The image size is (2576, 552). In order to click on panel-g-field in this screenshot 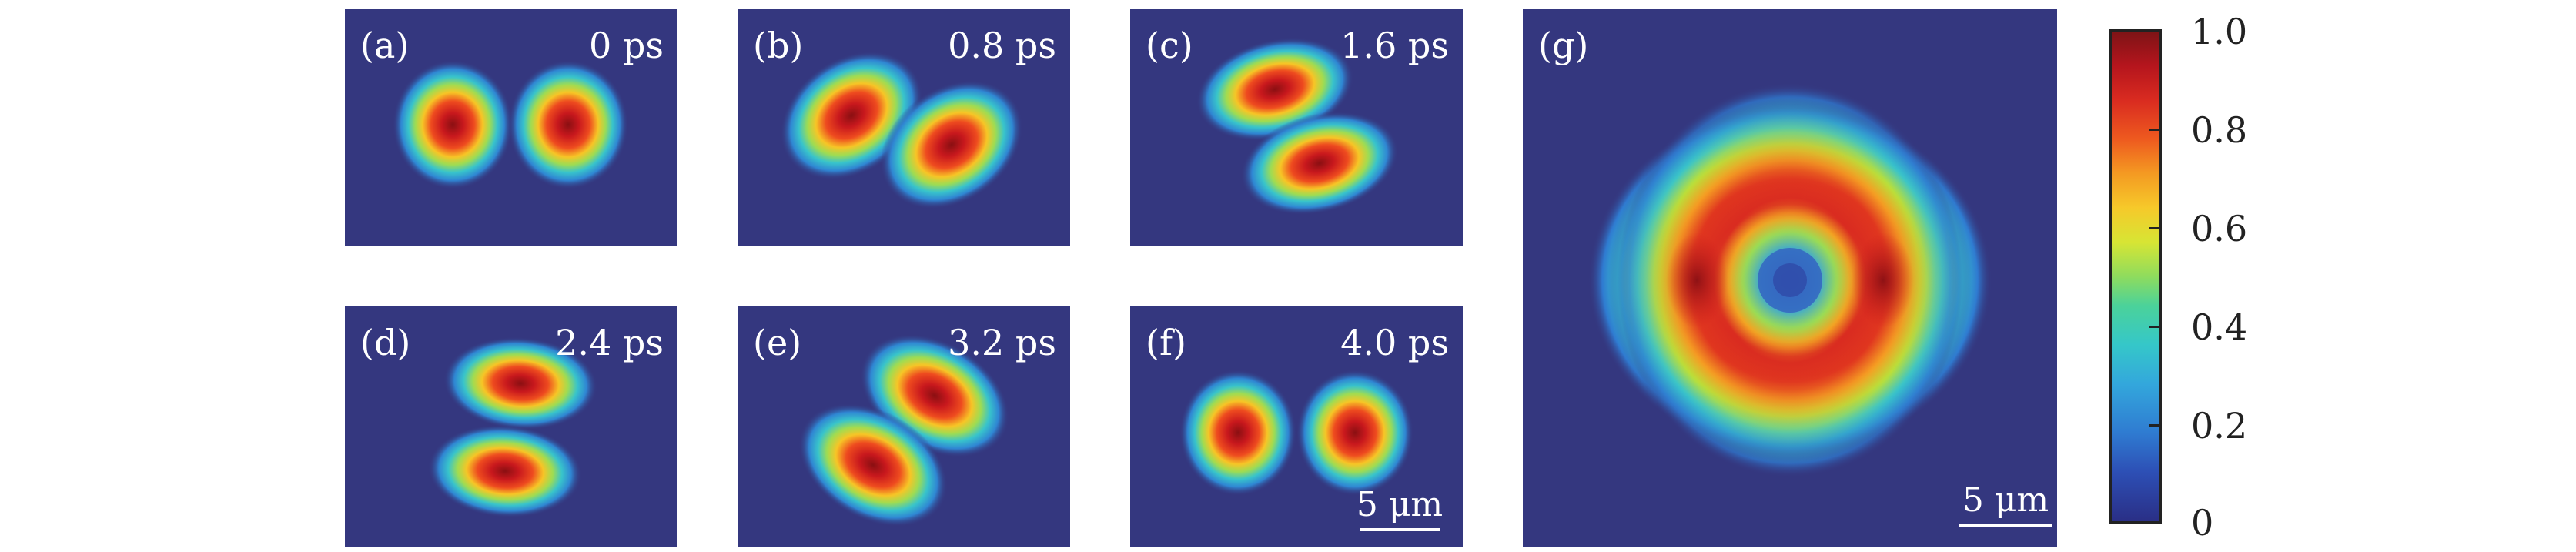, I will do `click(1790, 280)`.